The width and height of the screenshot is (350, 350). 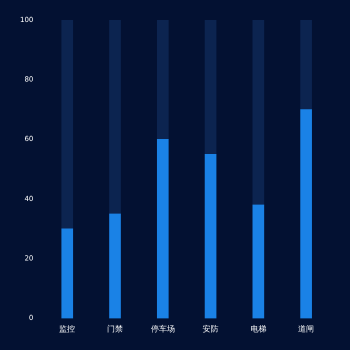 What do you see at coordinates (210, 329) in the screenshot?
I see `x-tick-label: 安防` at bounding box center [210, 329].